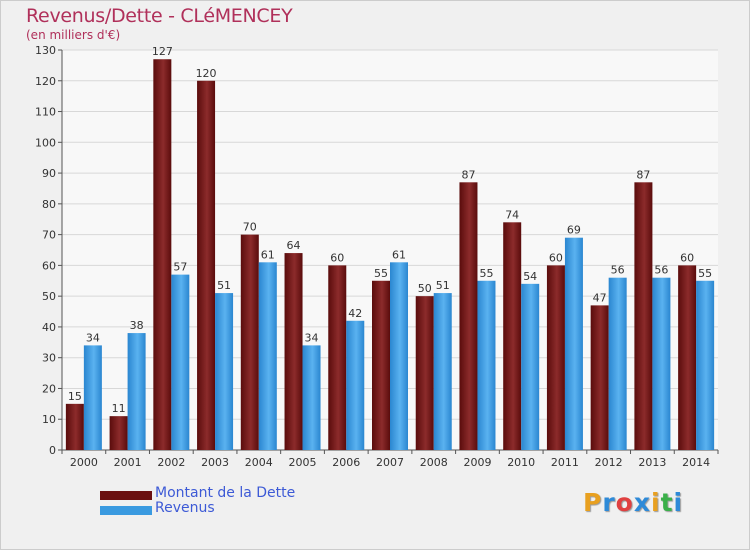  I want to click on logo-letter: r, so click(609, 502).